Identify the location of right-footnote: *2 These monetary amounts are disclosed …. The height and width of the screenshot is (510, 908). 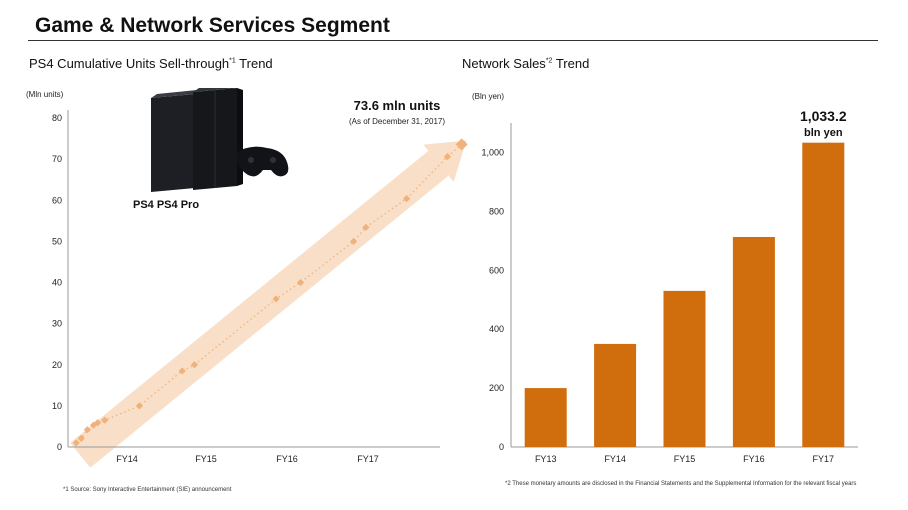
(681, 484).